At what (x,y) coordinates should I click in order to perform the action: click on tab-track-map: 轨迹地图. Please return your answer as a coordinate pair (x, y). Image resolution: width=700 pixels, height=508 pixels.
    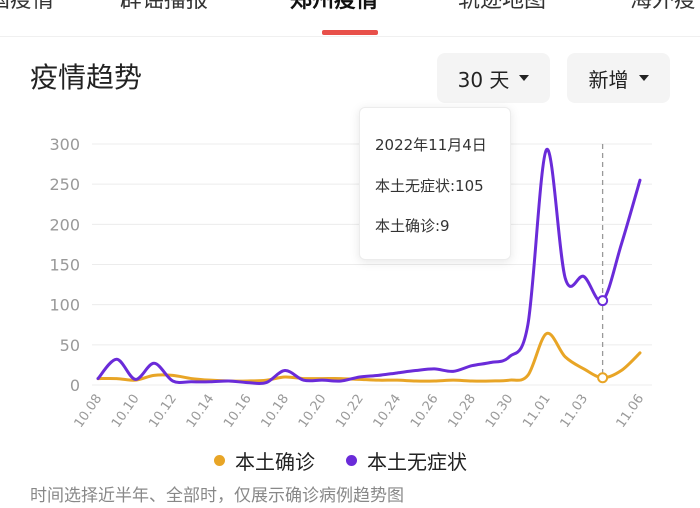
    Looking at the image, I should click on (502, 6).